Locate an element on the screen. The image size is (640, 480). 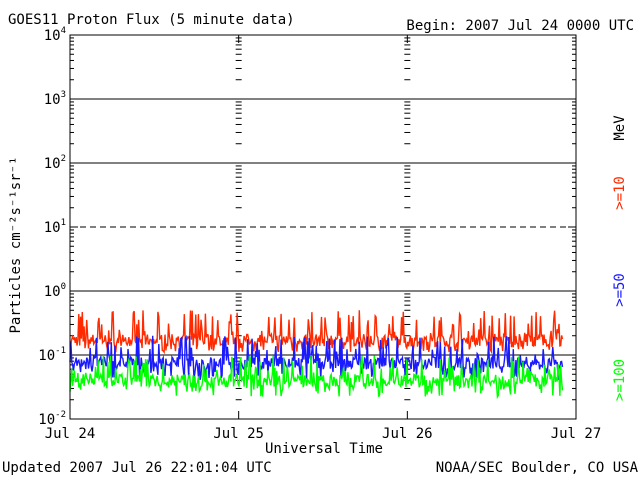
chart-title: GOES11 Proton Flux (5 minute data) is located at coordinates (151, 20).